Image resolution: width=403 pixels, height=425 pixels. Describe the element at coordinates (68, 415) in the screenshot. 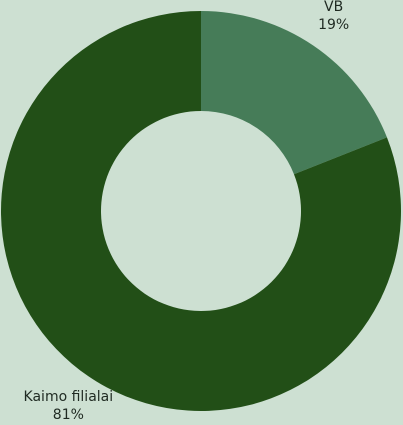

I see `slice-value-label: 81%` at that location.